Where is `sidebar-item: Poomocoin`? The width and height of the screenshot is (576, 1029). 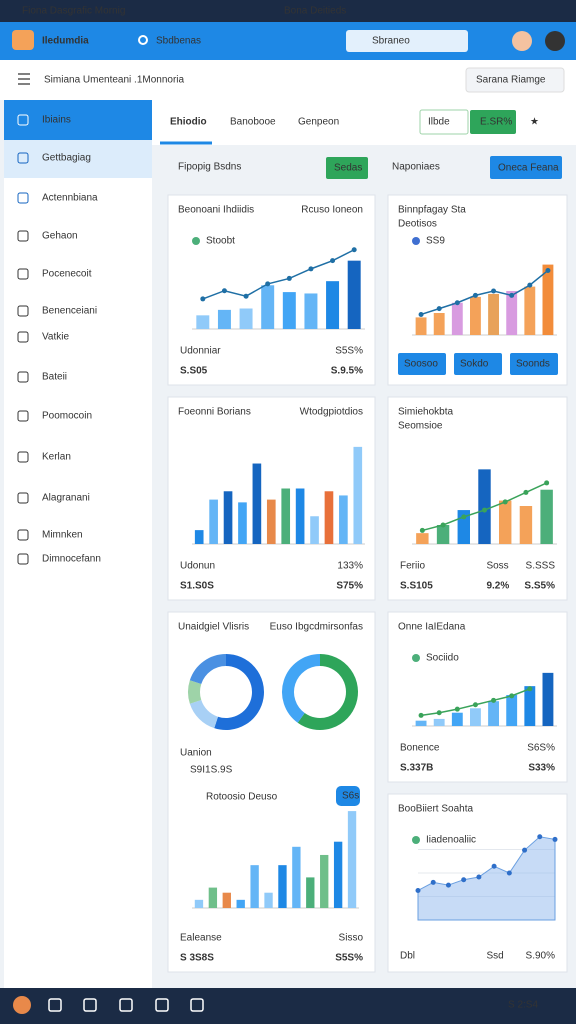
sidebar-item: Poomocoin is located at coordinates (67, 416).